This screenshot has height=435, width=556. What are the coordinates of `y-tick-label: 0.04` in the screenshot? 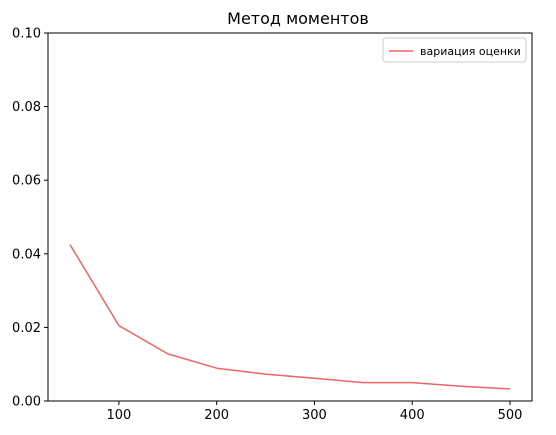 It's located at (26, 254).